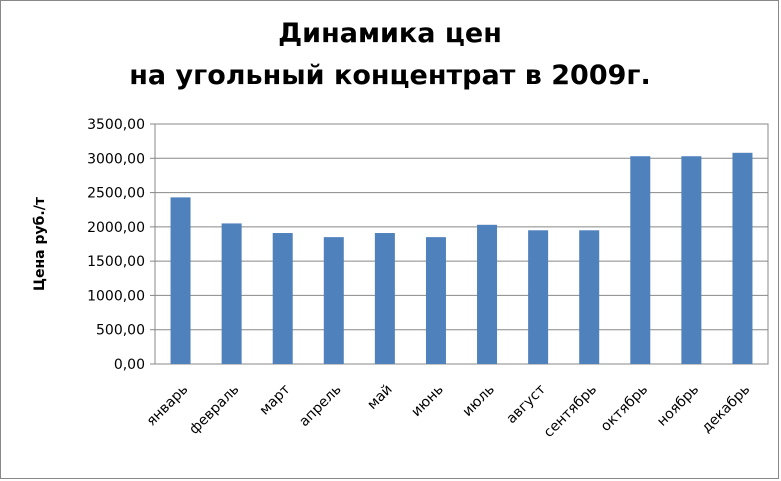 This screenshot has height=481, width=781. What do you see at coordinates (40, 243) in the screenshot?
I see `y-axis-label: Цена руб./т` at bounding box center [40, 243].